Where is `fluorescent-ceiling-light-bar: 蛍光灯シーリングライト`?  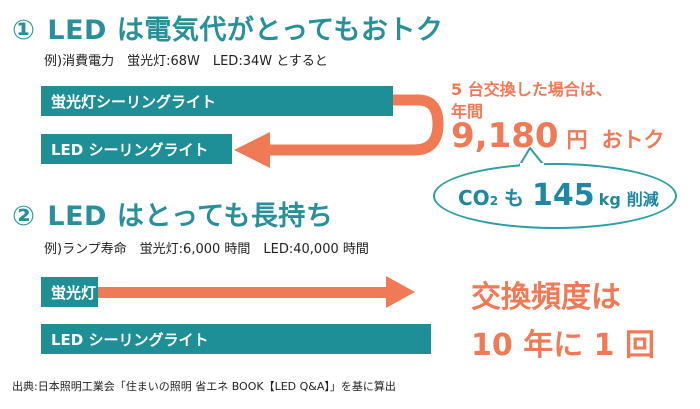
fluorescent-ceiling-light-bar: 蛍光灯シーリングライト is located at coordinates (217, 101).